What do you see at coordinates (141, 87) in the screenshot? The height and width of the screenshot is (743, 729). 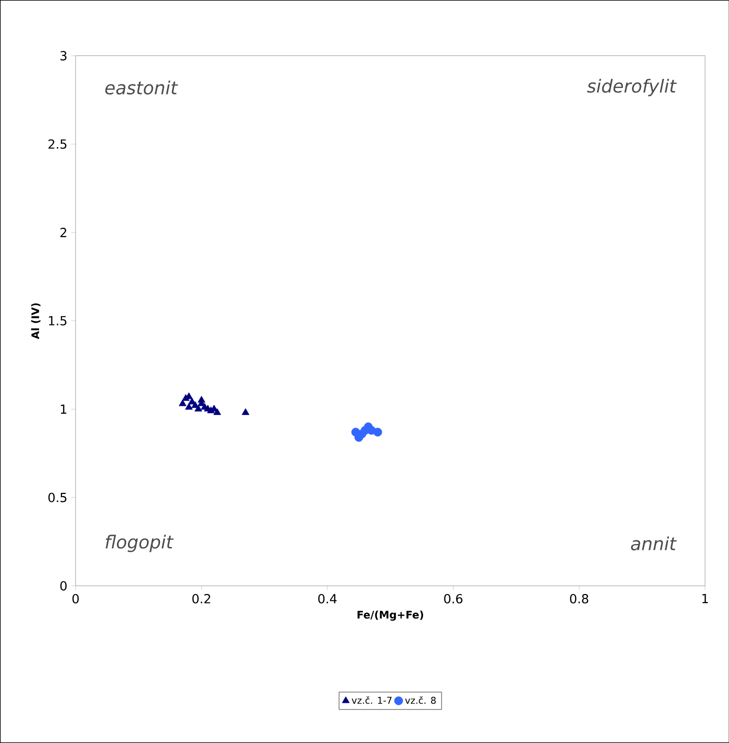 I see `annotation: eastonit` at bounding box center [141, 87].